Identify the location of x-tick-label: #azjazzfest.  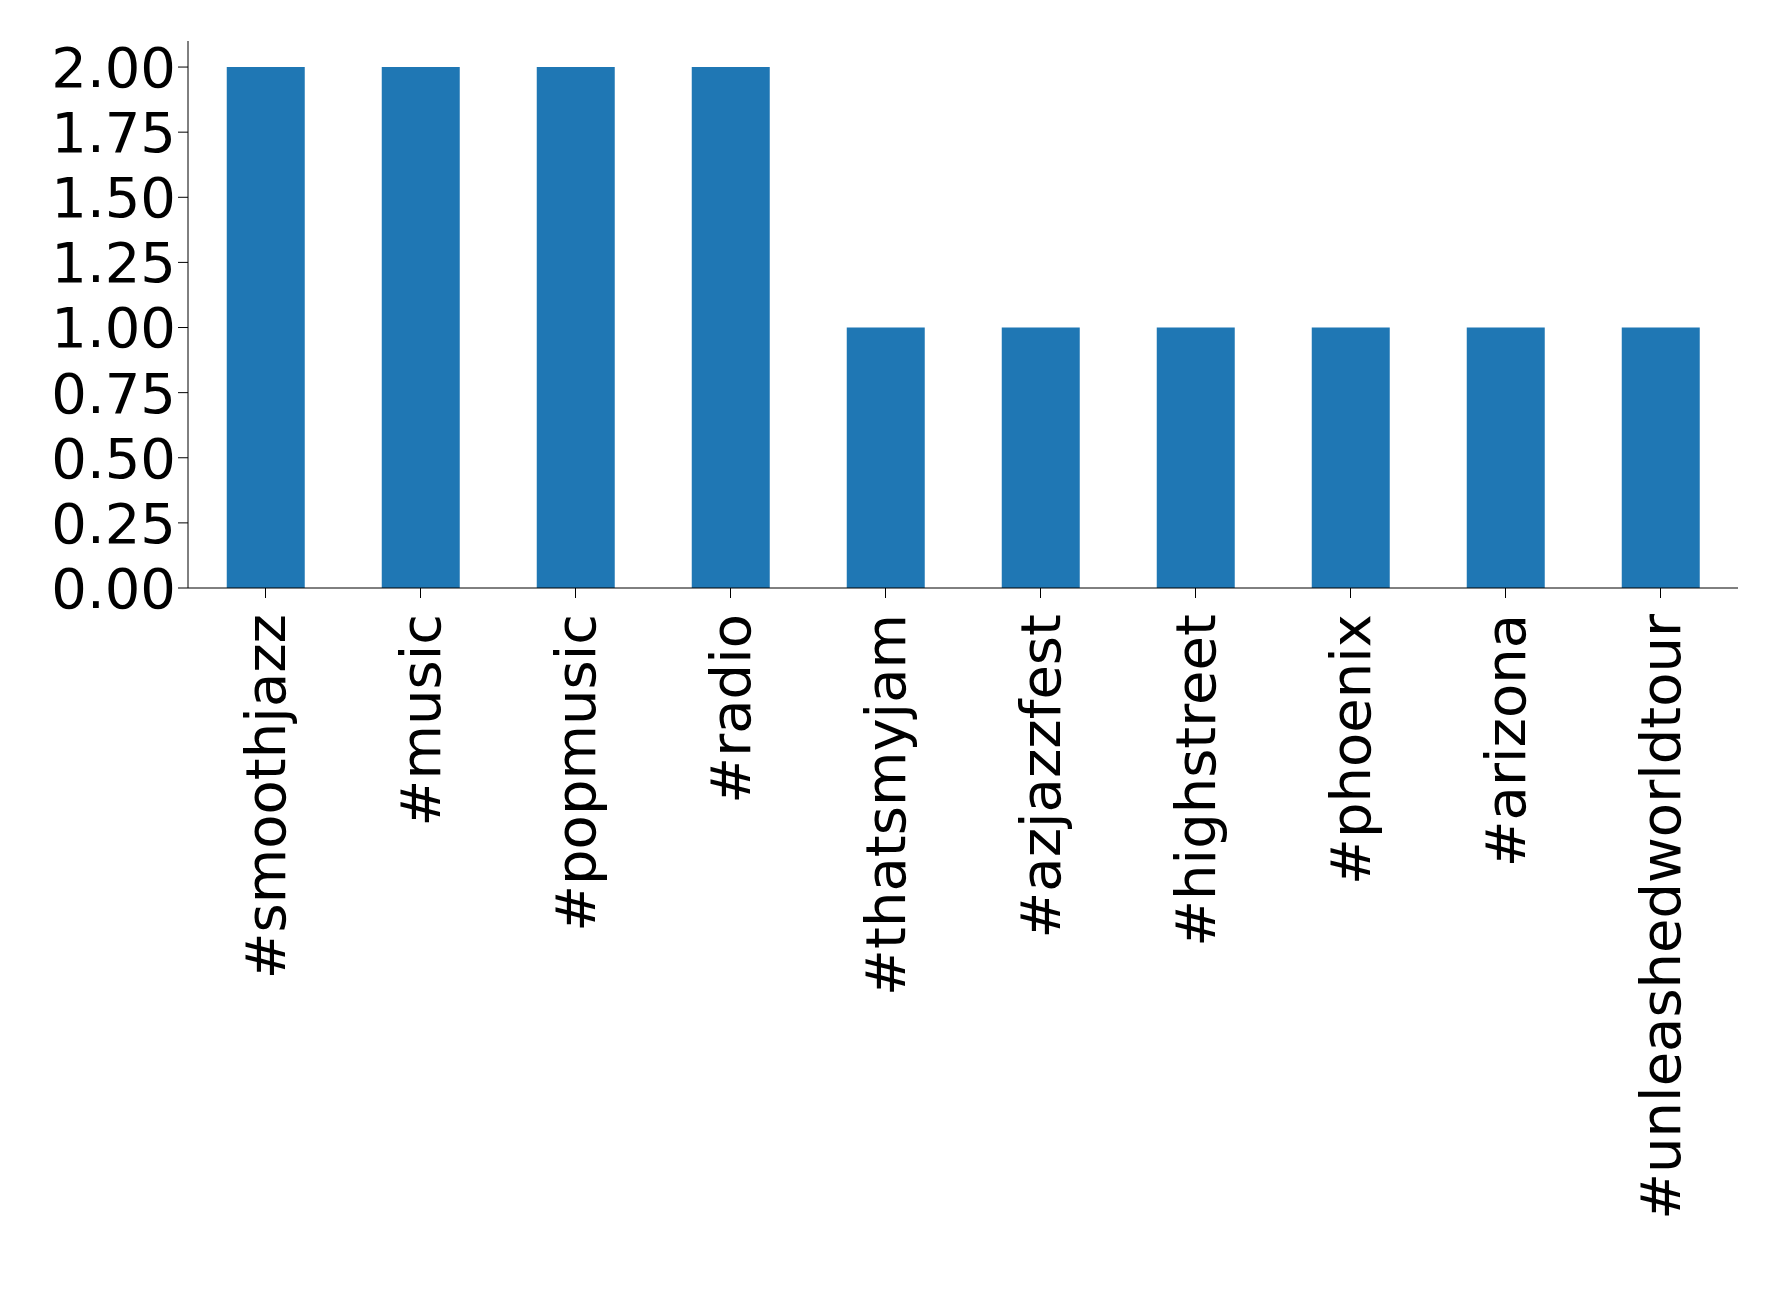
(1040, 776).